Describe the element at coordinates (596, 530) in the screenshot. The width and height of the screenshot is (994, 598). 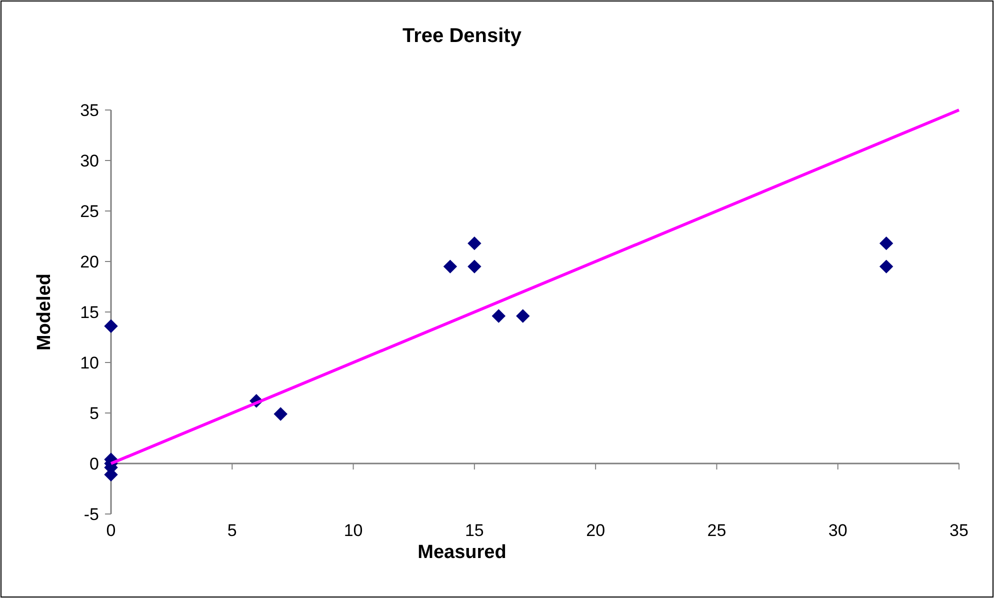
I see `x-tick-label: 20` at that location.